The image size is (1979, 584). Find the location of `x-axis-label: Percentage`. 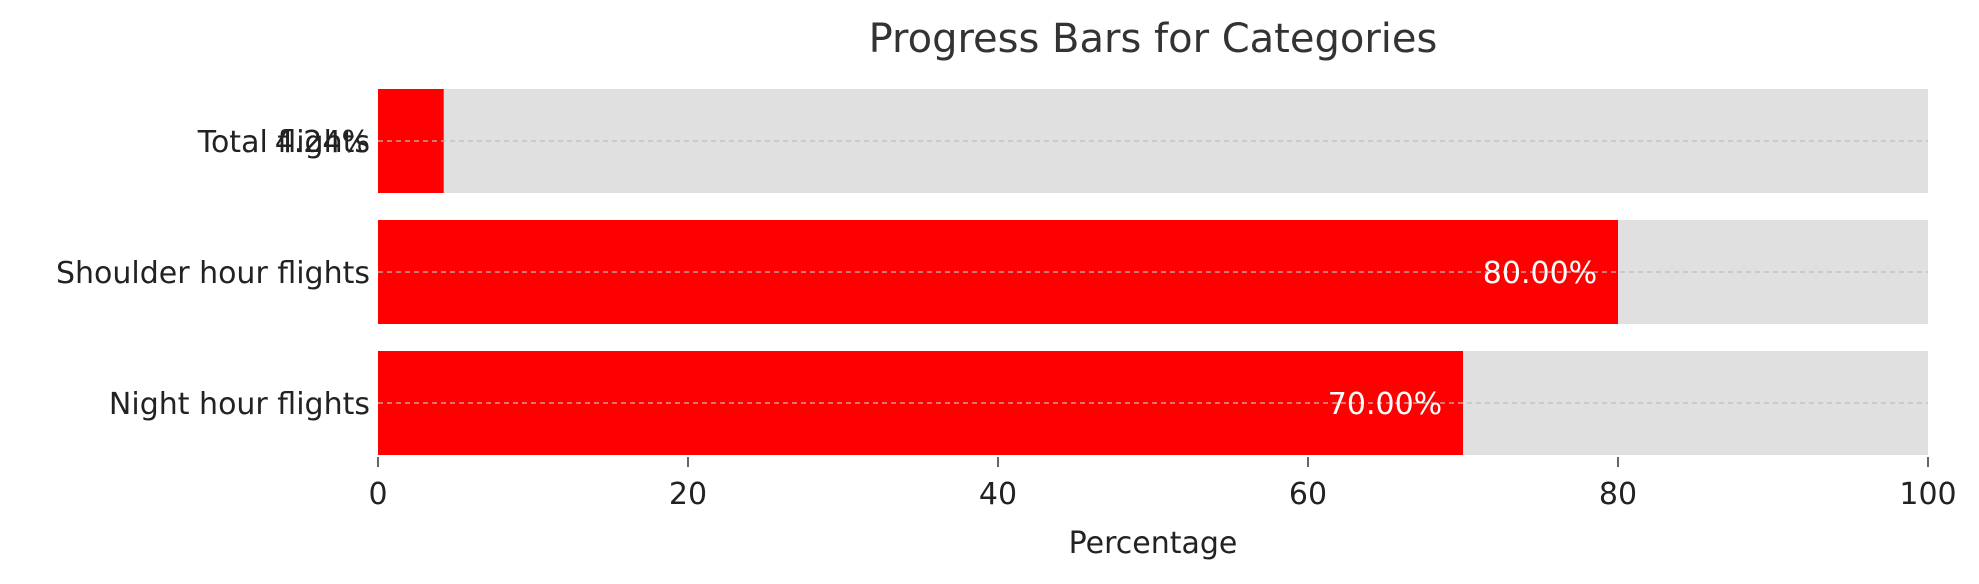

x-axis-label: Percentage is located at coordinates (1153, 543).